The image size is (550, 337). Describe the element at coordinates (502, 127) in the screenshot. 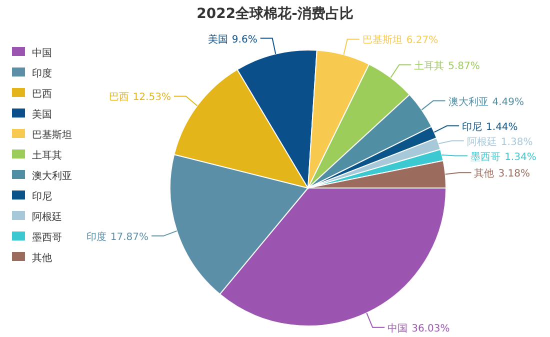

I see `data-label: 1.44%` at that location.